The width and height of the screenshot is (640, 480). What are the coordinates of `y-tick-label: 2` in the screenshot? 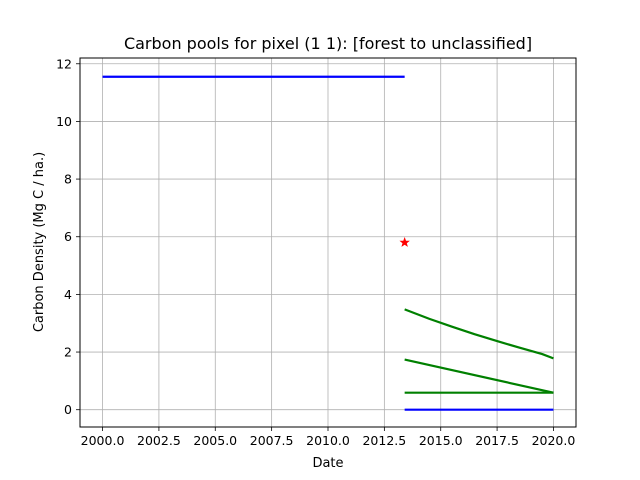 It's located at (68, 352).